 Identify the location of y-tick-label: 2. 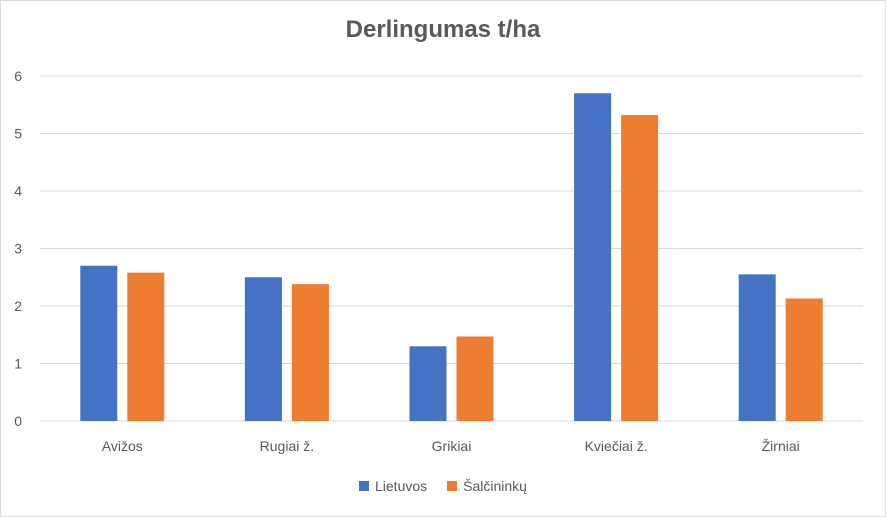
(18, 306).